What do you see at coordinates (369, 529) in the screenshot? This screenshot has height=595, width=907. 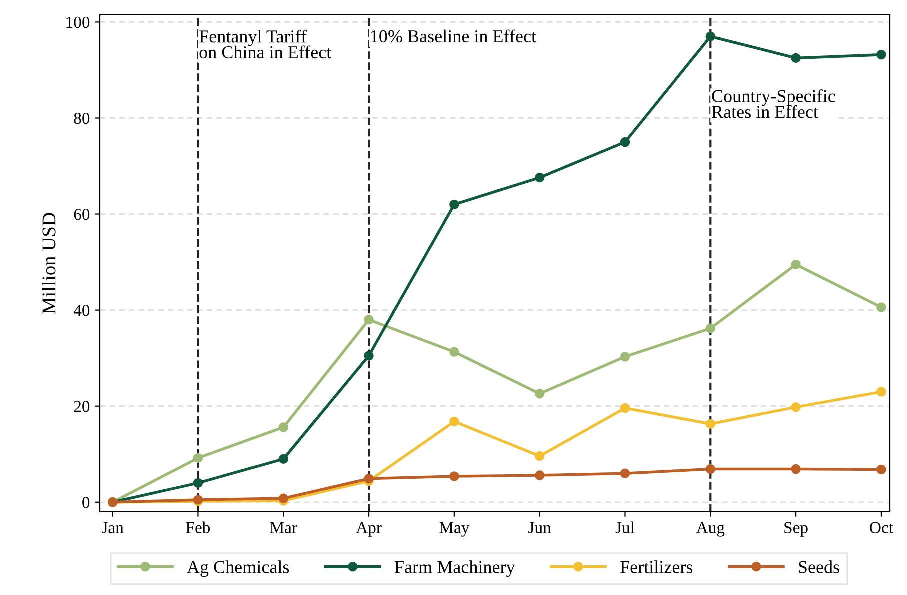 I see `x-tick-label: Apr` at bounding box center [369, 529].